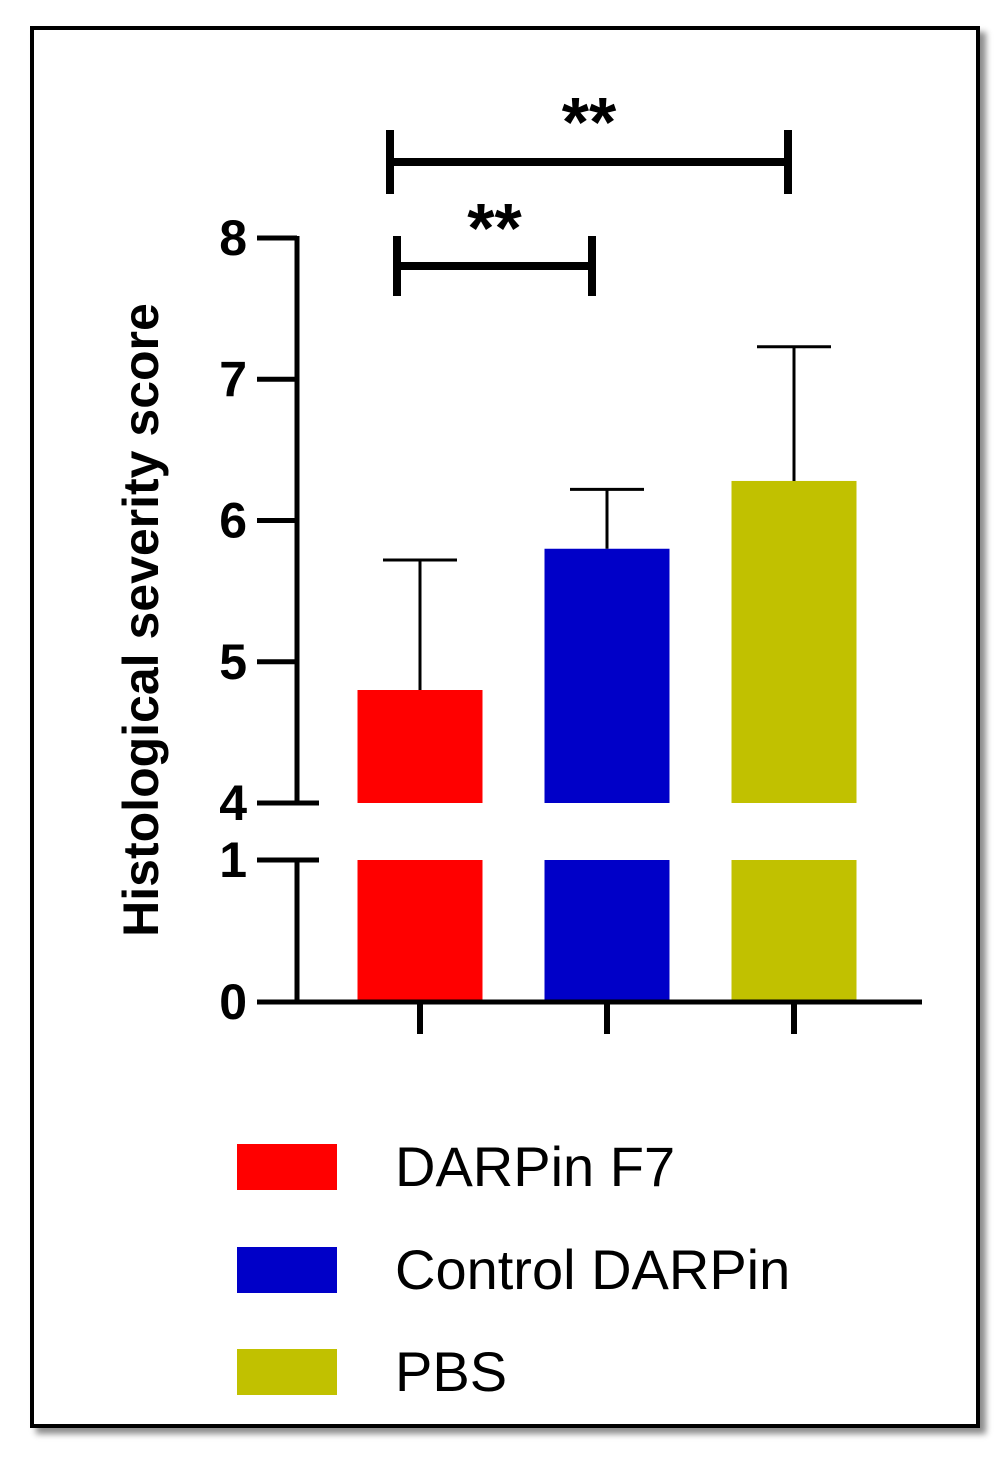  I want to click on legend-label: PBS, so click(451, 1371).